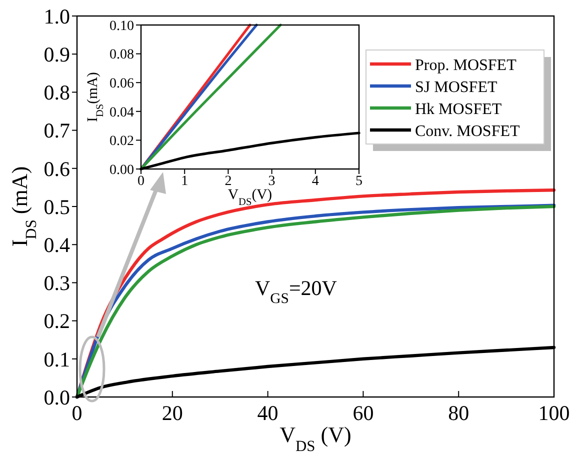  I want to click on y-tick-label: 0.9, so click(57, 54).